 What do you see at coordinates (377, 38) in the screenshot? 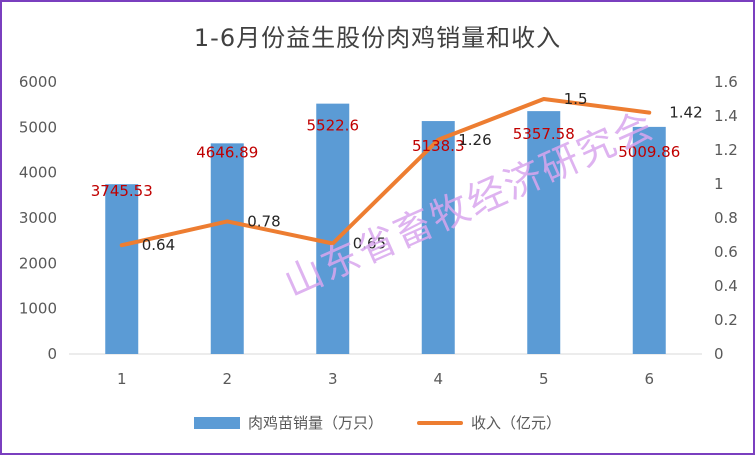
I see `chart-title: 1-6月份益生股份肉鸡销量和收入` at bounding box center [377, 38].